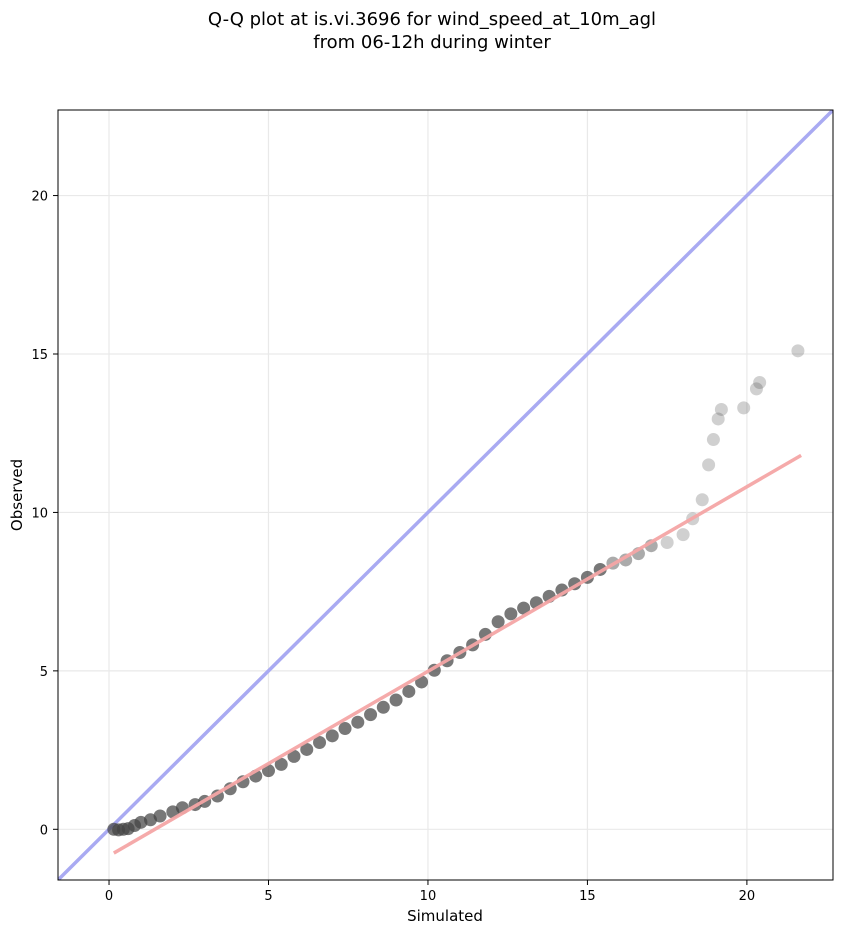  I want to click on x-tick-label: 20, so click(747, 896).